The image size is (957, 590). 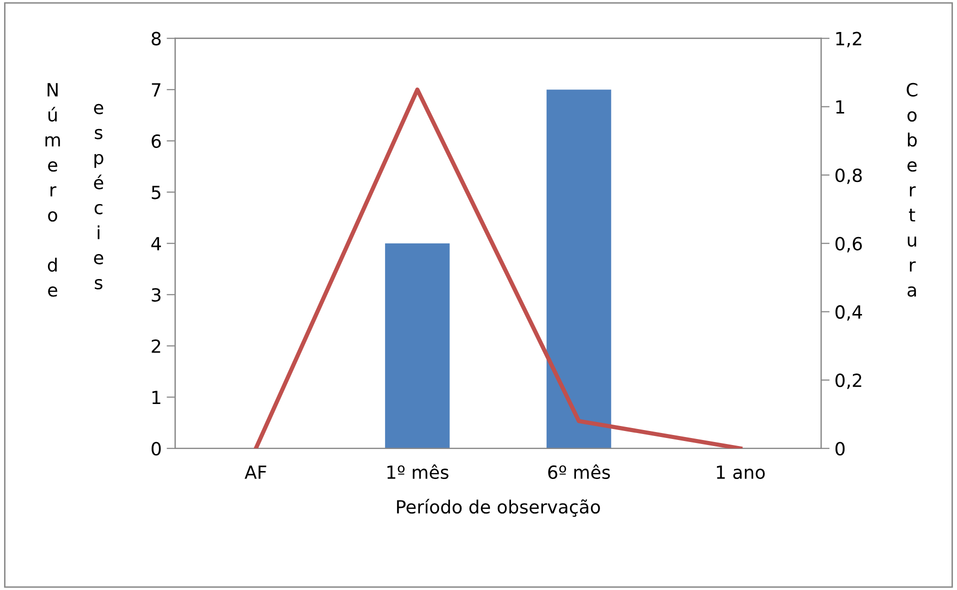 I want to click on x-tick-label: 1º mês, so click(x=417, y=472).